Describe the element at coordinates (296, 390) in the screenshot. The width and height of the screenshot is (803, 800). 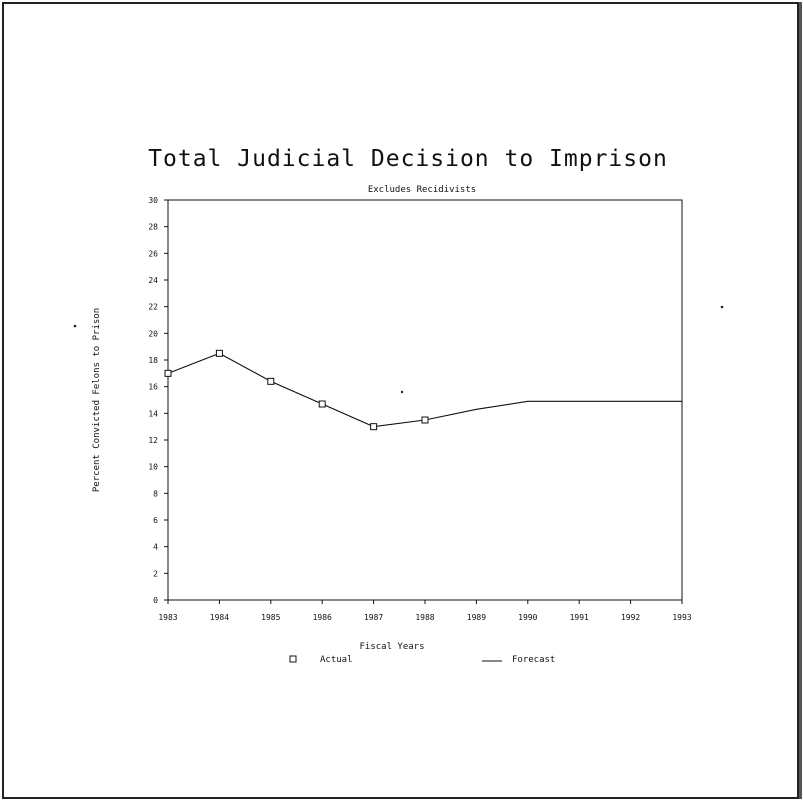
I see `series-markers` at that location.